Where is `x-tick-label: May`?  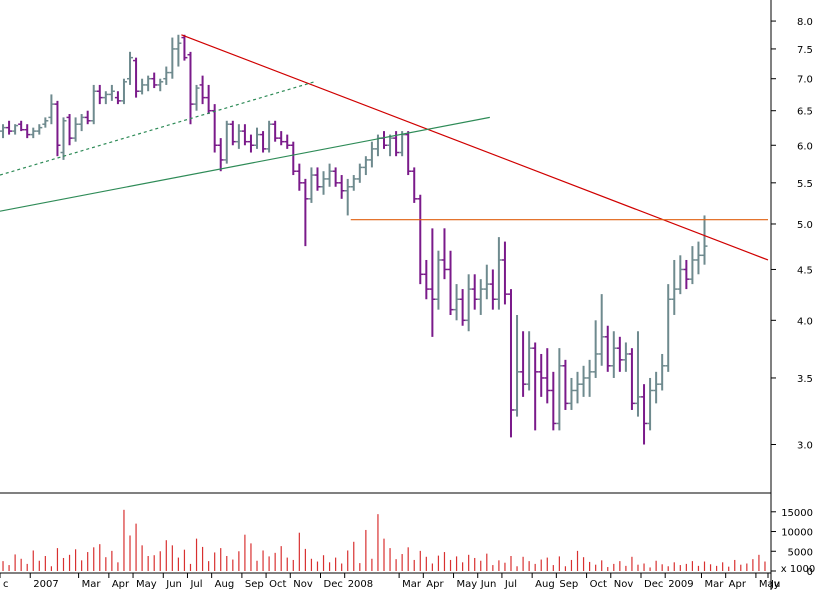 x-tick-label: May is located at coordinates (769, 584).